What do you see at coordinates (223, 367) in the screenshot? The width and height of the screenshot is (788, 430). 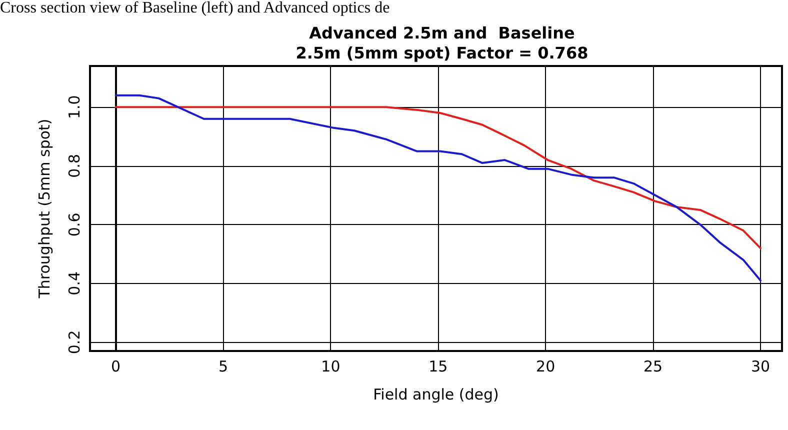 I see `x-tick-label: 5` at bounding box center [223, 367].